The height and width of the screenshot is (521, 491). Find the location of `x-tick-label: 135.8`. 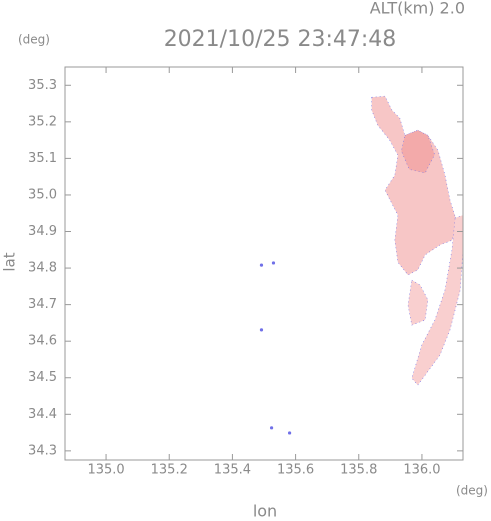

x-tick-label: 135.8 is located at coordinates (358, 470).